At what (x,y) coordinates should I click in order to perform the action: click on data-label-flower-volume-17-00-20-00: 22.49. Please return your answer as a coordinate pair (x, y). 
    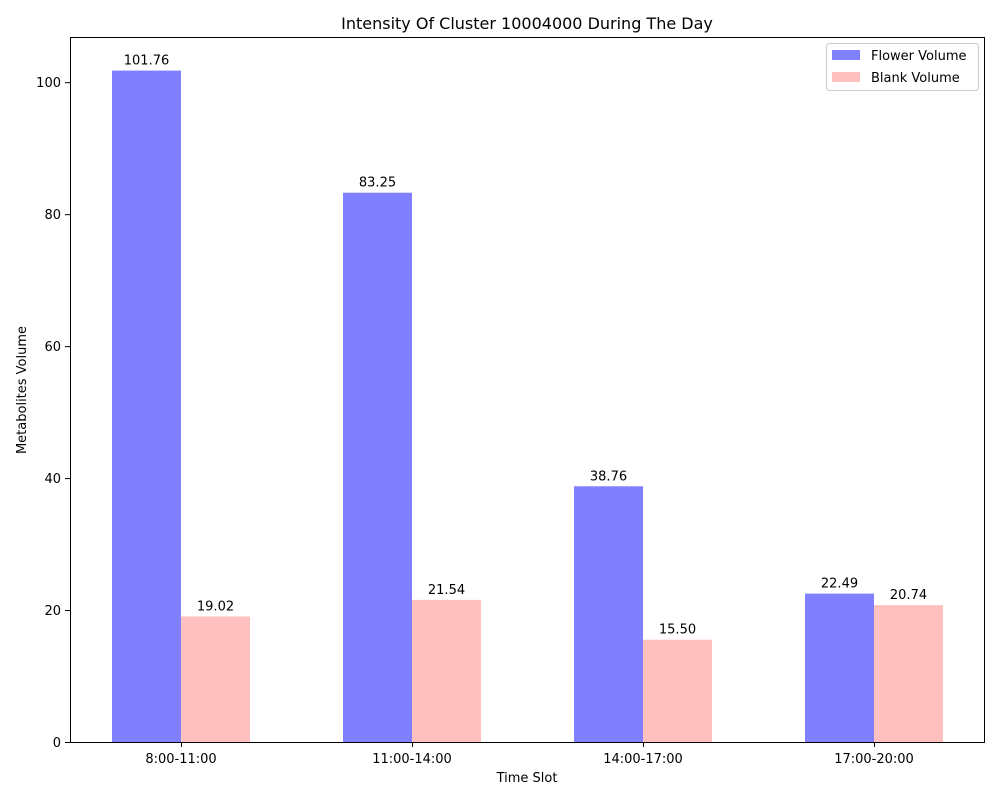
    Looking at the image, I should click on (839, 584).